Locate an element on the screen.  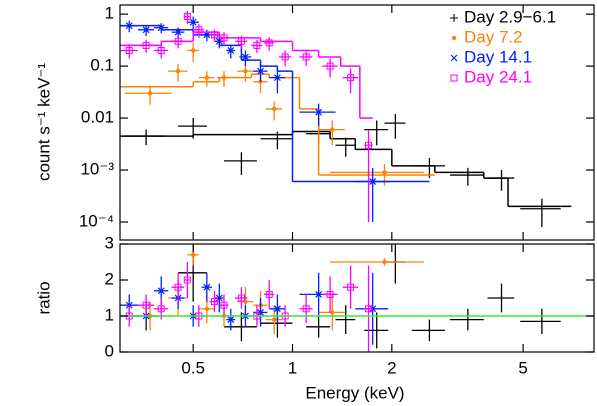
legend-label: Day 24.1 is located at coordinates (498, 76).